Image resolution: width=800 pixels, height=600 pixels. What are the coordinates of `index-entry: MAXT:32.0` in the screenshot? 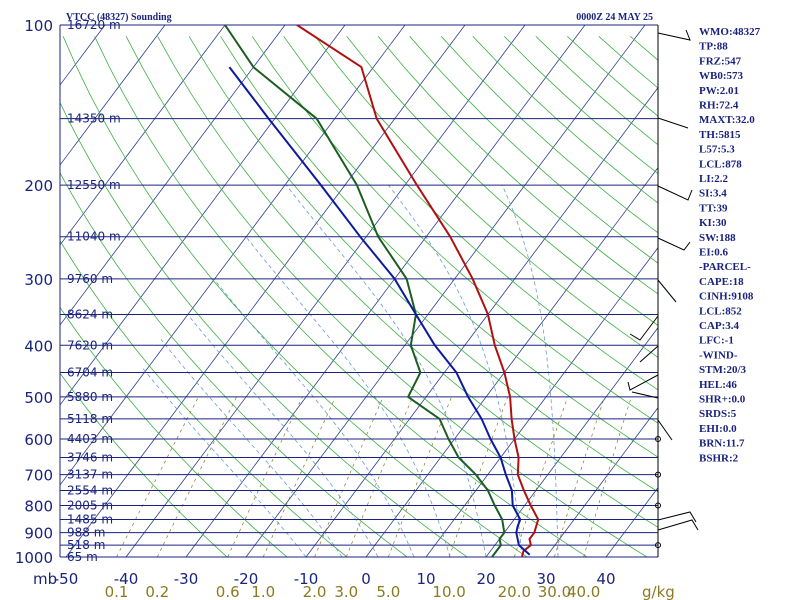 It's located at (727, 120).